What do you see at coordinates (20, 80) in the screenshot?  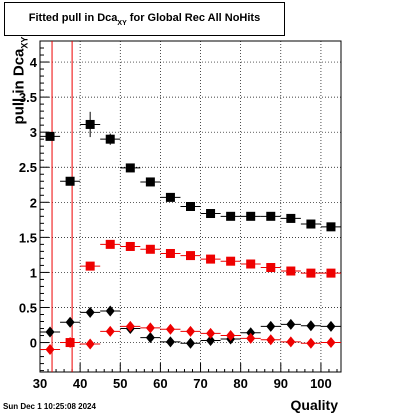 I see `y-axis-label: pull in DcaXY` at bounding box center [20, 80].